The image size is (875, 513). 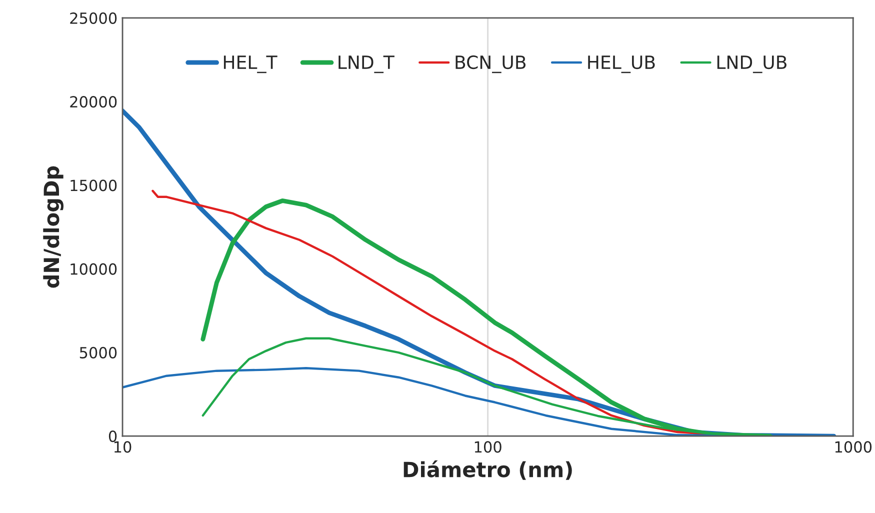 I want to click on legend-label: HEL_UB, so click(x=621, y=65).